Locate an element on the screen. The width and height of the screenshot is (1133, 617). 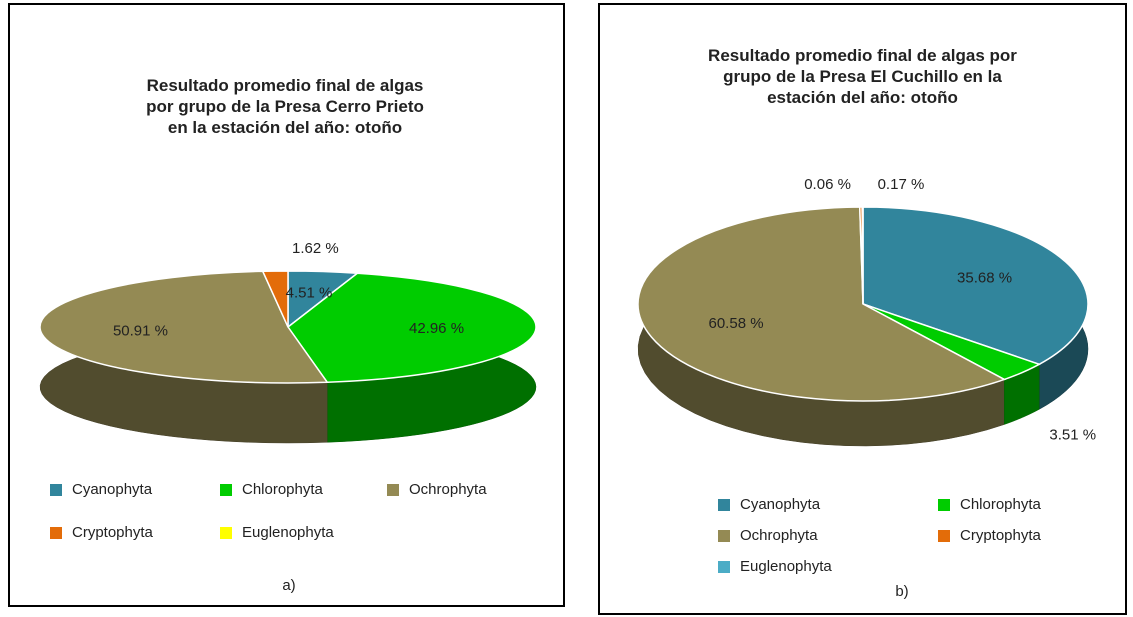
data-label: 35.68 % is located at coordinates (984, 278).